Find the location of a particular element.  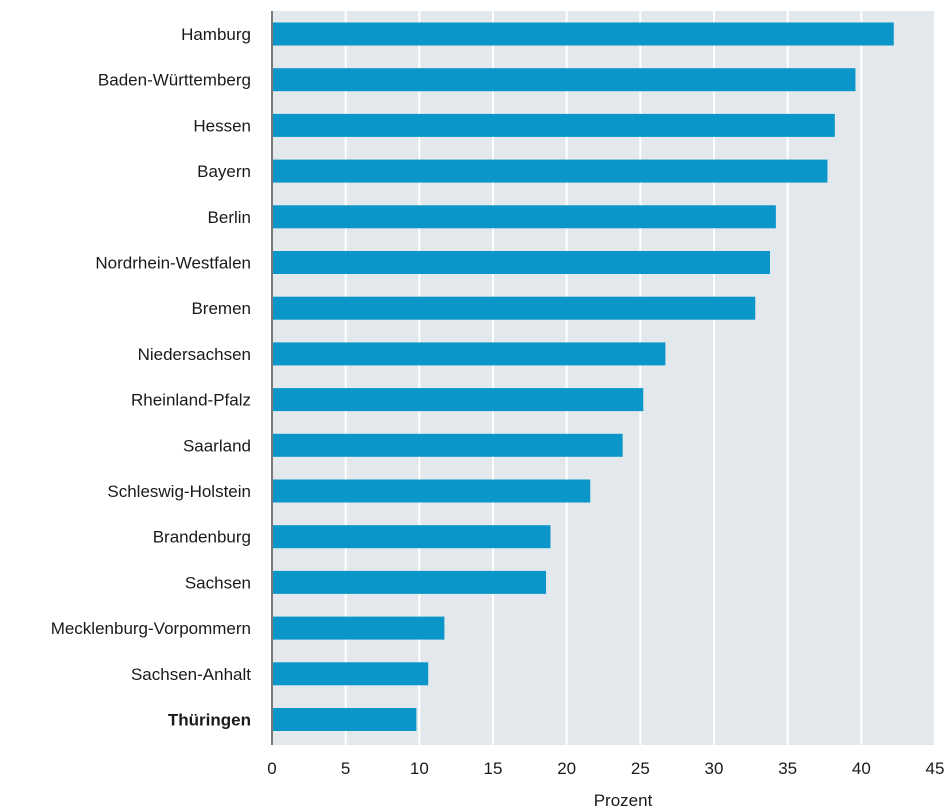

category-label: Sachsen-Anhalt is located at coordinates (191, 674).